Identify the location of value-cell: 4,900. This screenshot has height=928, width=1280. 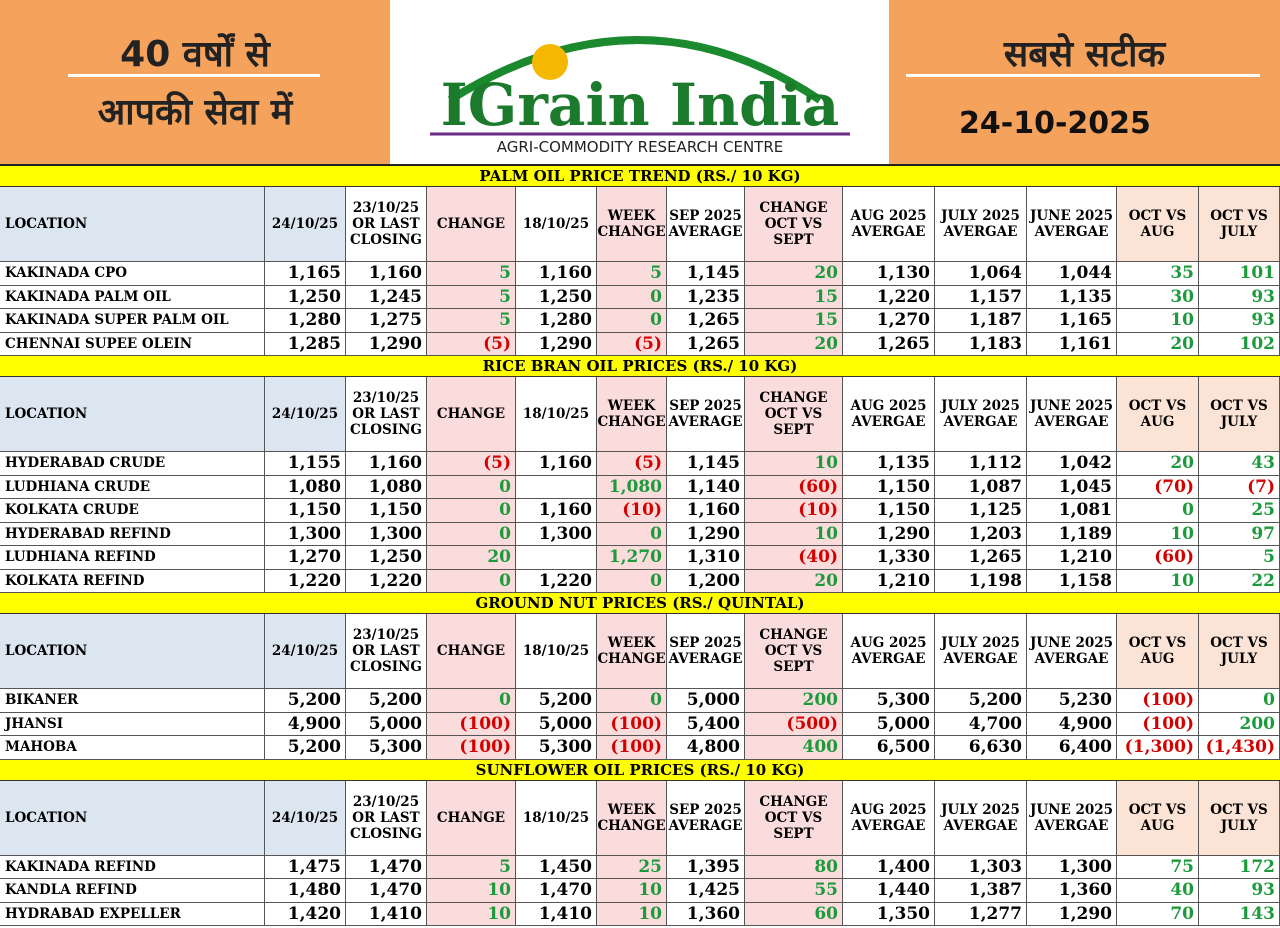
(1072, 724).